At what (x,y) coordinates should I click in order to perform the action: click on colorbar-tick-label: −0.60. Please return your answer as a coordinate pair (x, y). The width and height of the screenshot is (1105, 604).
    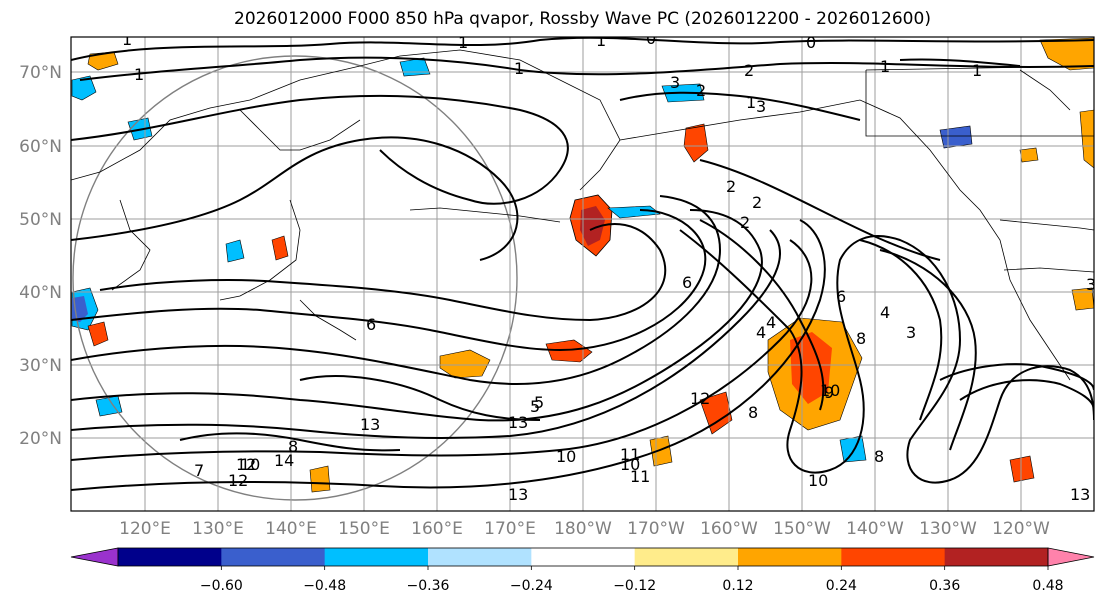
    Looking at the image, I should click on (221, 586).